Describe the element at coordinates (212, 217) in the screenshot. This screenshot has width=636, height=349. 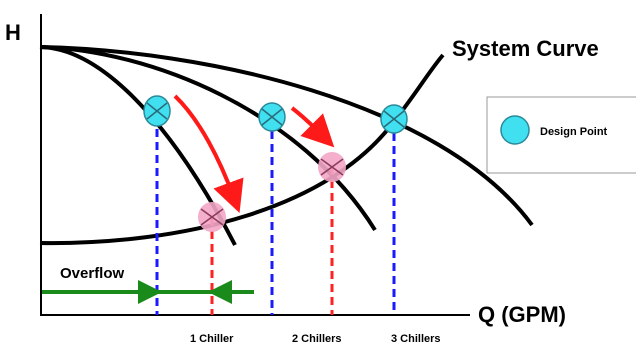
I see `operating-point-1-chiller` at that location.